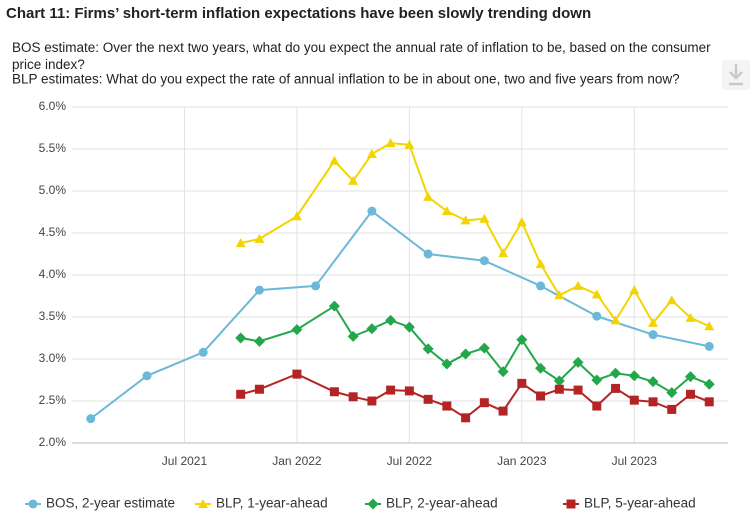 This screenshot has height=515, width=752. I want to click on x-tick-label: Jan 2022, so click(297, 461).